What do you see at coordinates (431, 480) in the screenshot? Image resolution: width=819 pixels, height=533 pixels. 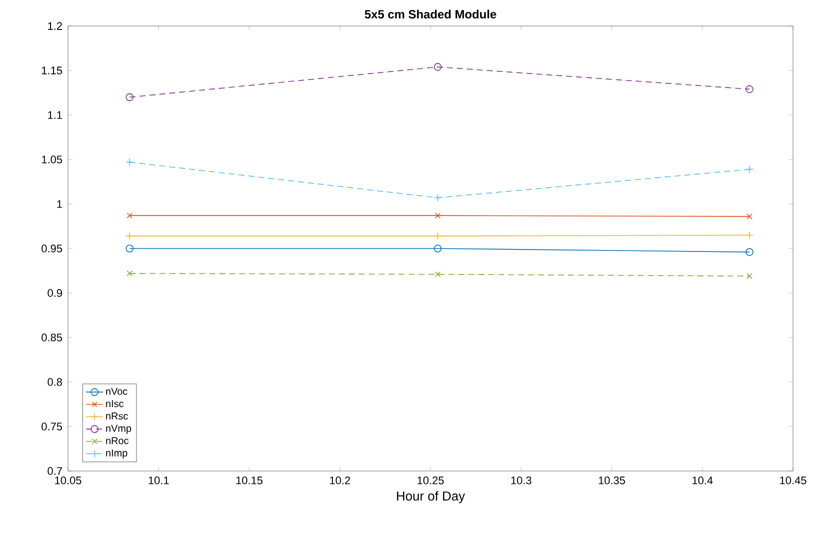 I see `x-tick-label: 10.25` at bounding box center [431, 480].